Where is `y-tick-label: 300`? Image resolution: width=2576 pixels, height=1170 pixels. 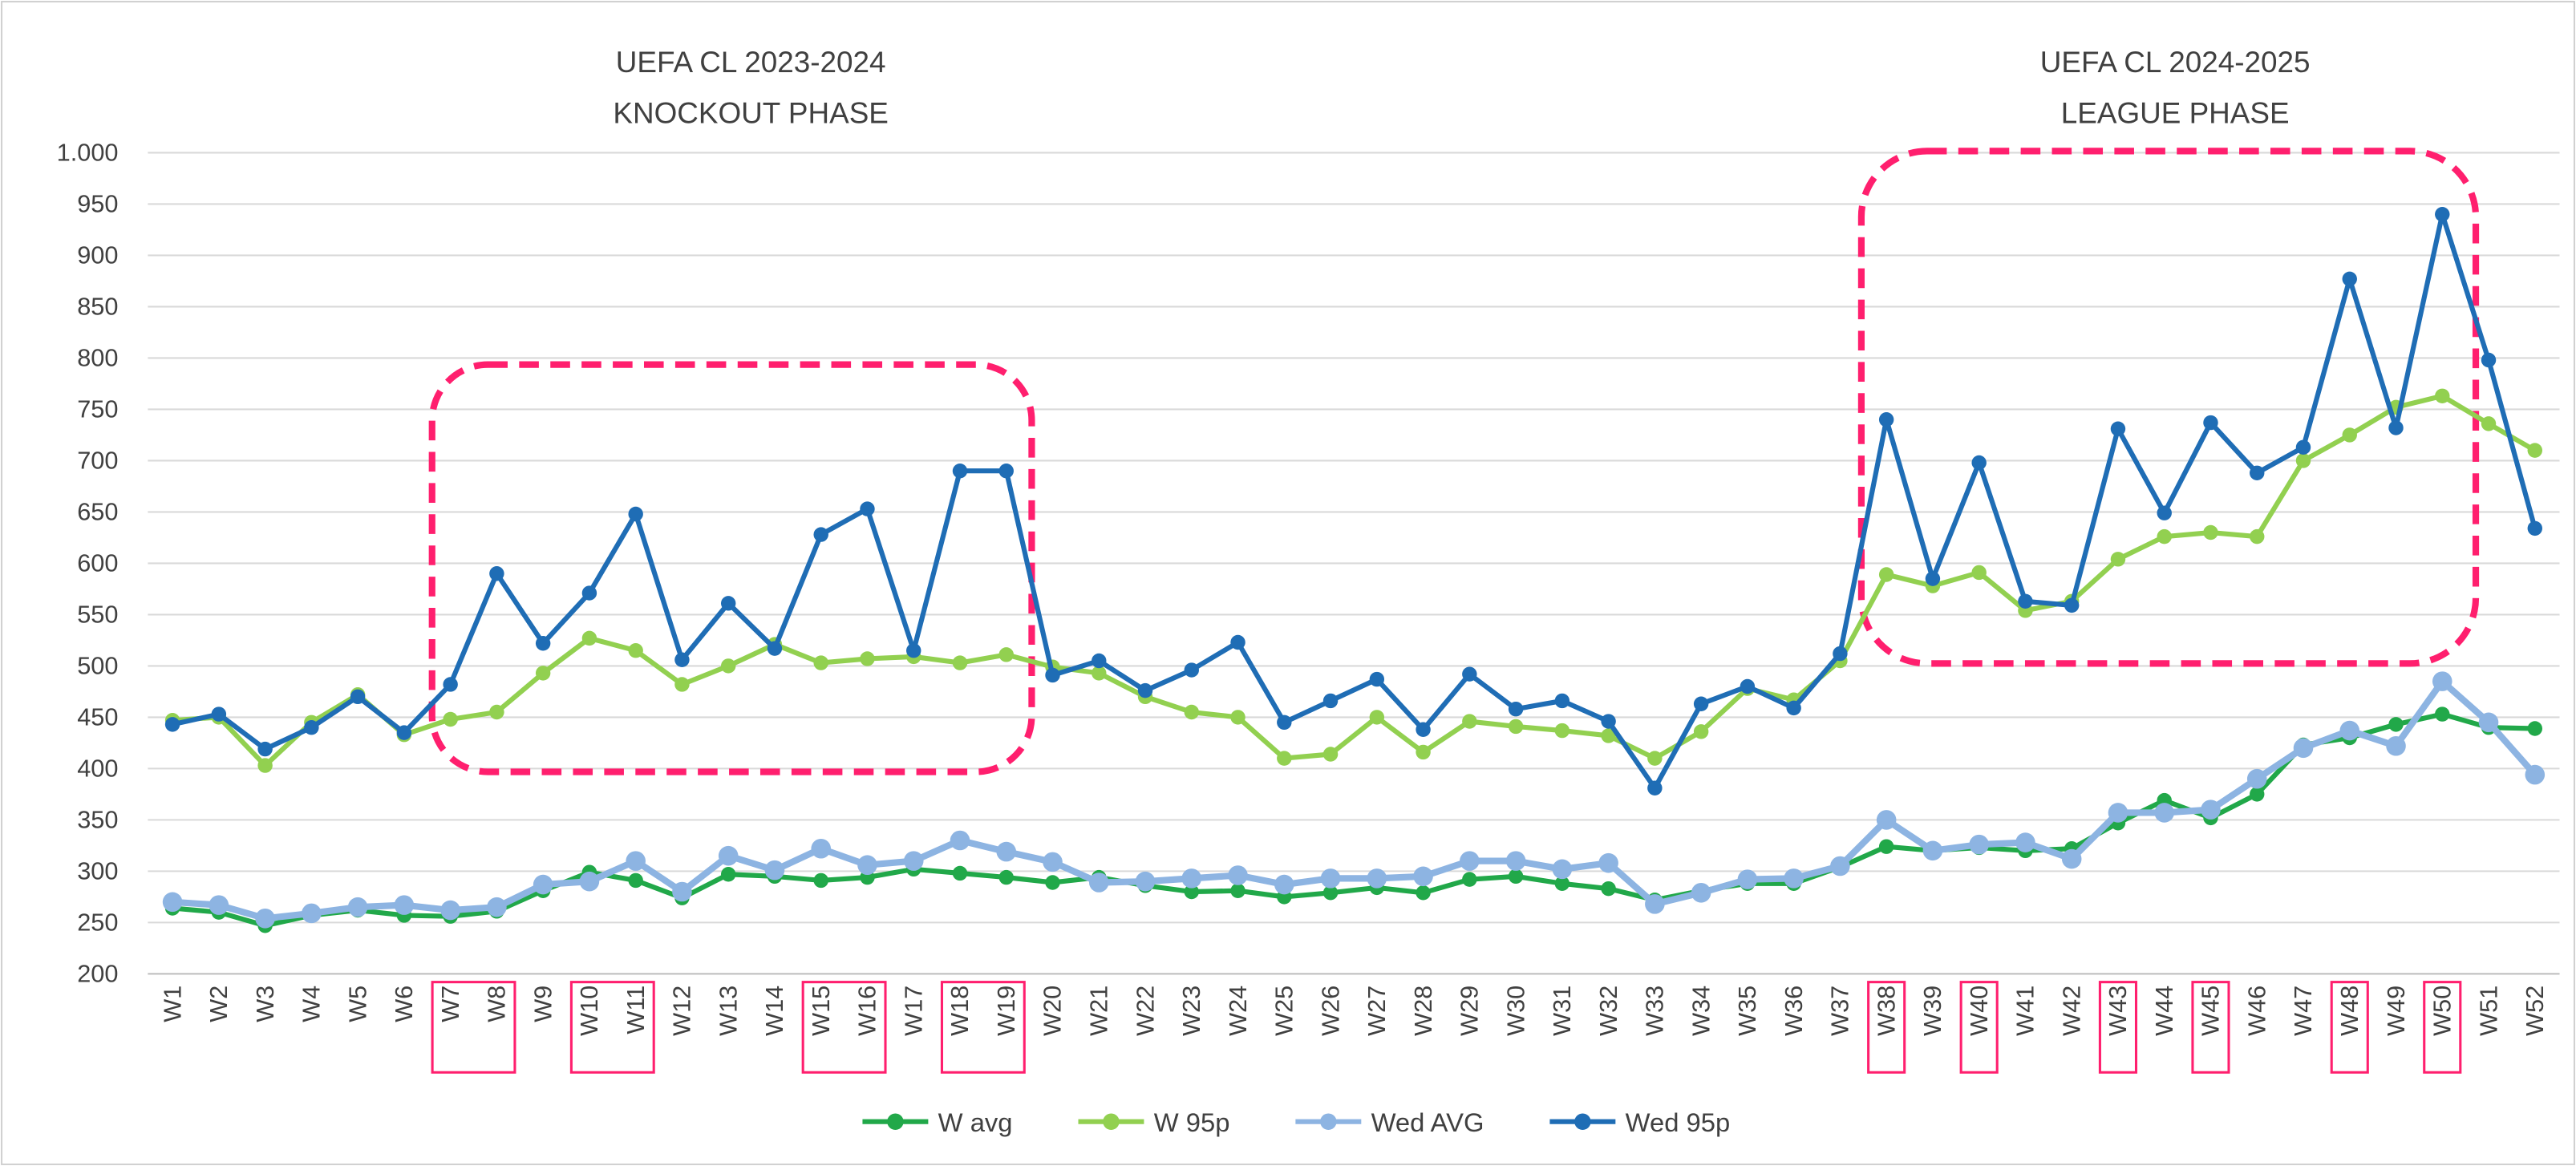 y-tick-label: 300 is located at coordinates (97, 871).